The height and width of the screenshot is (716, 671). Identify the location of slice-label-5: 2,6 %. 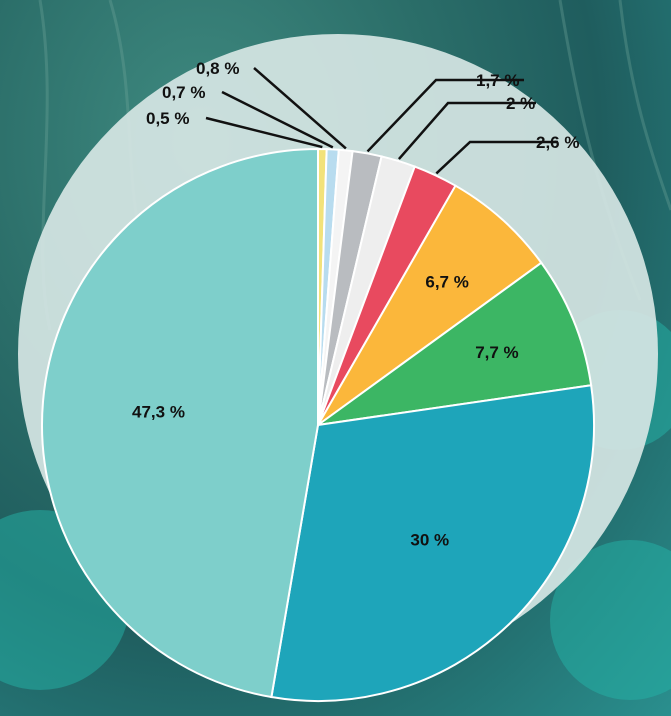
(557, 142).